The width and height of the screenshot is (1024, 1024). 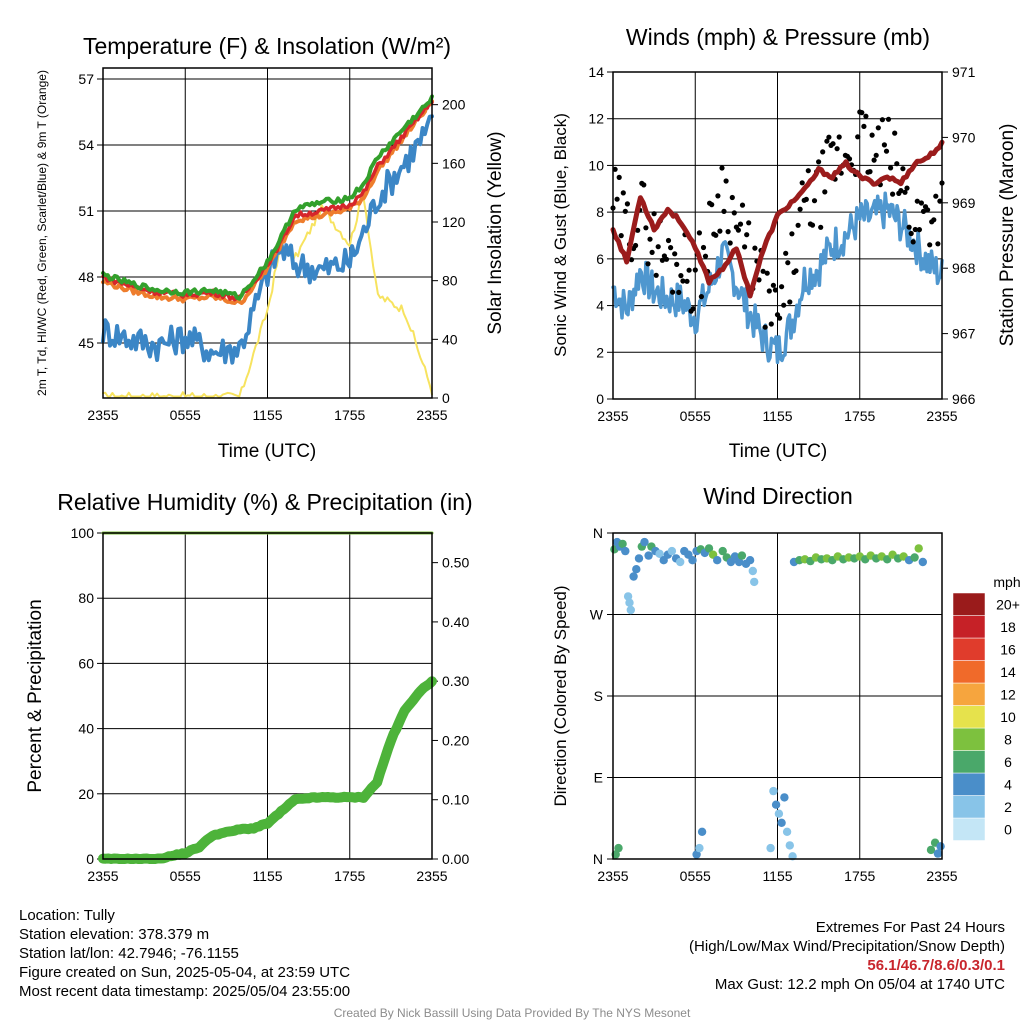 What do you see at coordinates (964, 268) in the screenshot?
I see `y2-tick-label: 968` at bounding box center [964, 268].